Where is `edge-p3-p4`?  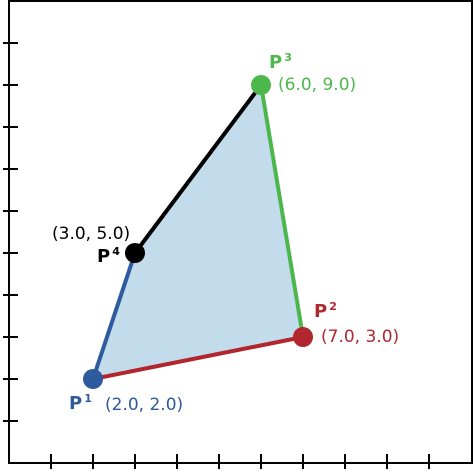 edge-p3-p4 is located at coordinates (198, 169).